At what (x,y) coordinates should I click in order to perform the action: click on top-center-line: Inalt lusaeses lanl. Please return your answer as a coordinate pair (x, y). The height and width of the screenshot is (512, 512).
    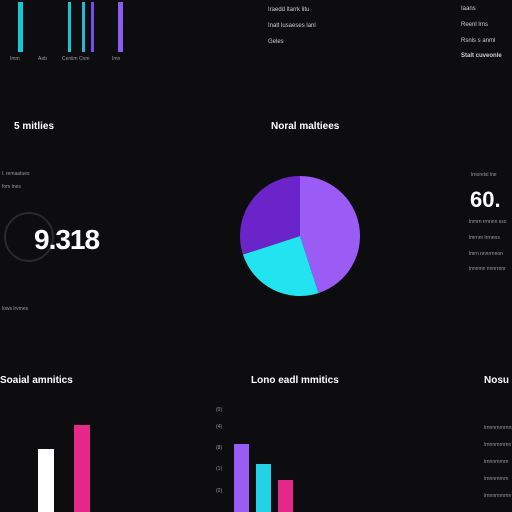
    Looking at the image, I should click on (292, 26).